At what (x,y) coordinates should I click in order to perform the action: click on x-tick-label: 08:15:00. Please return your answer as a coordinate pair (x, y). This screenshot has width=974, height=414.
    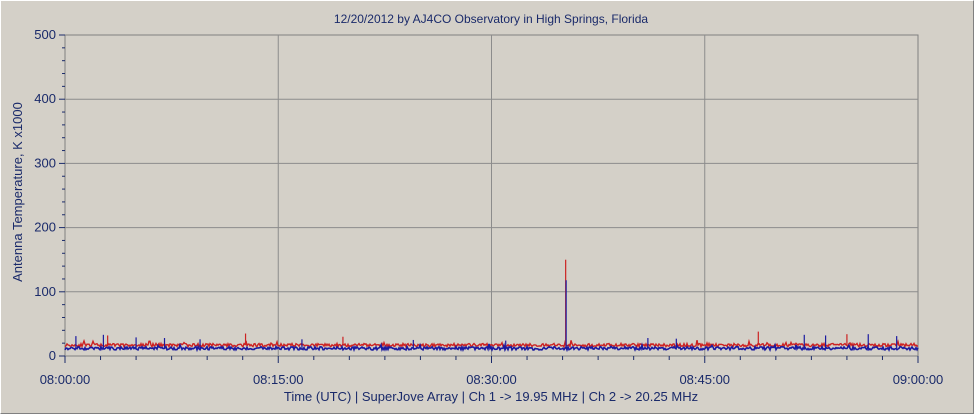
    Looking at the image, I should click on (278, 379).